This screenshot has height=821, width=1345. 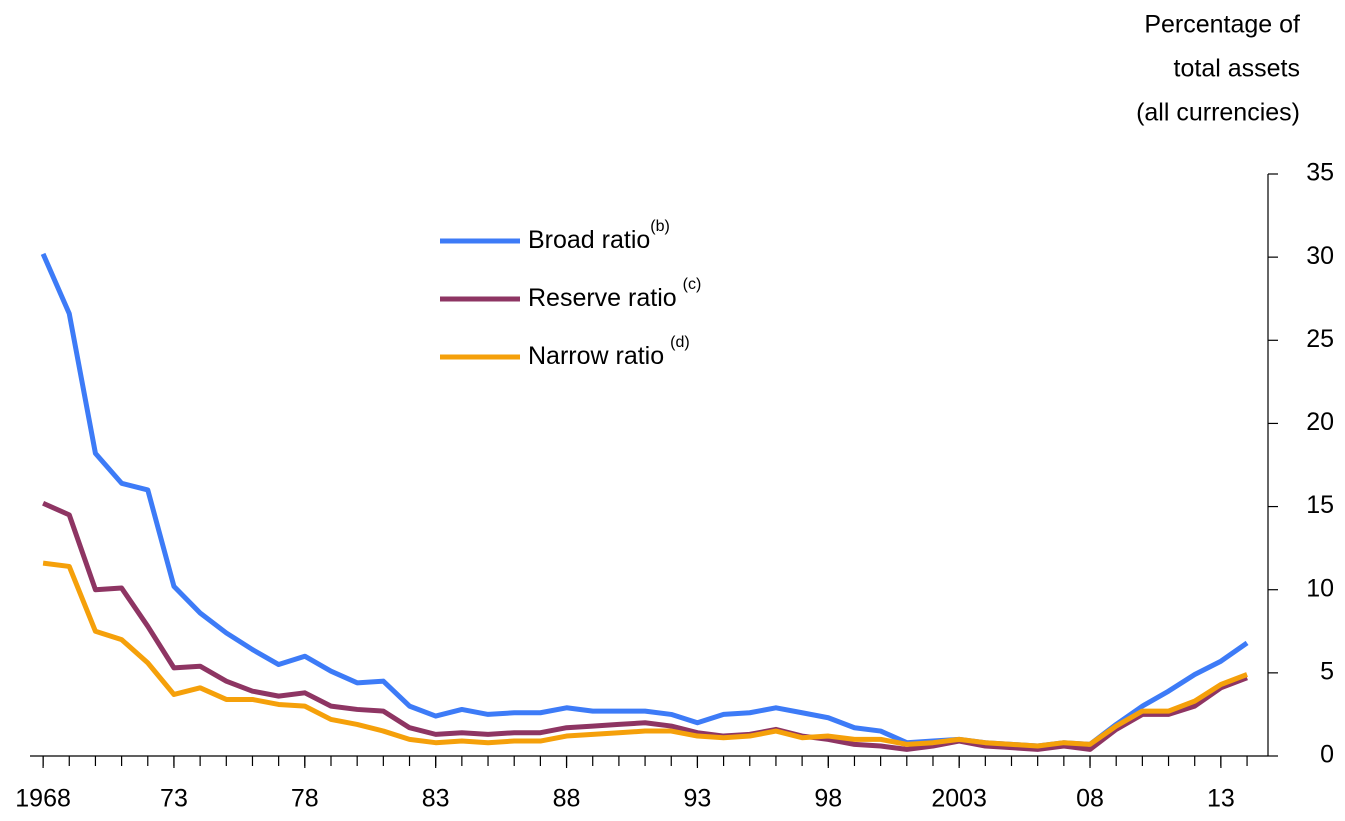 What do you see at coordinates (1320, 588) in the screenshot?
I see `y-tick-label: 10` at bounding box center [1320, 588].